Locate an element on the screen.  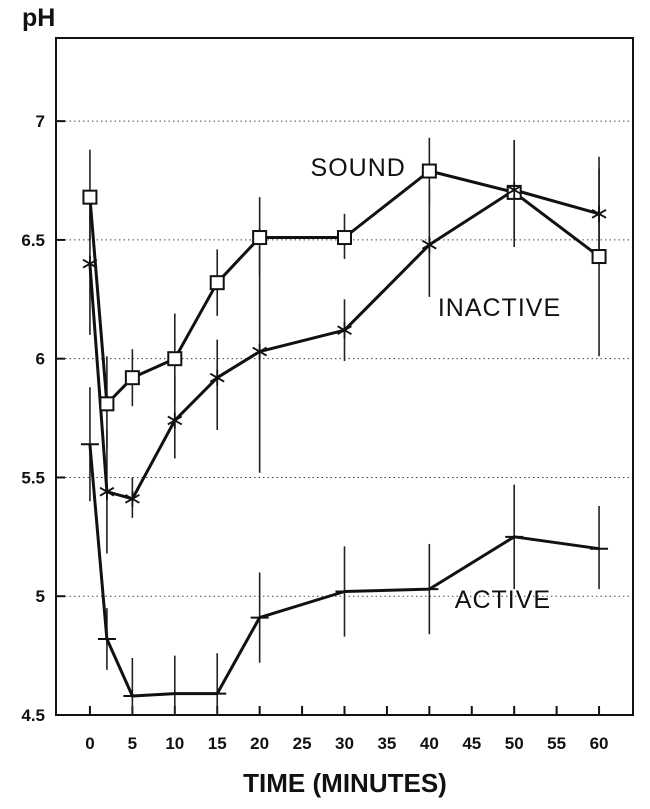
x-tick-label: 60 is located at coordinates (599, 743).